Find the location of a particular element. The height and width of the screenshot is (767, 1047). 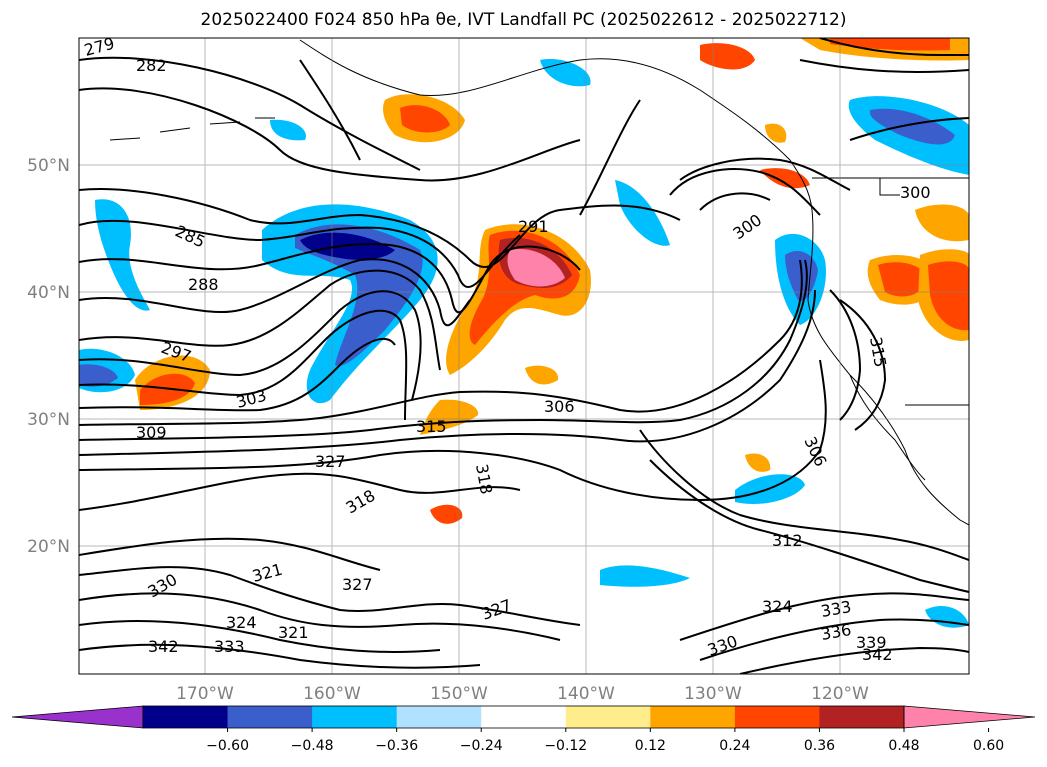

bc-line is located at coordinates (889, 187).